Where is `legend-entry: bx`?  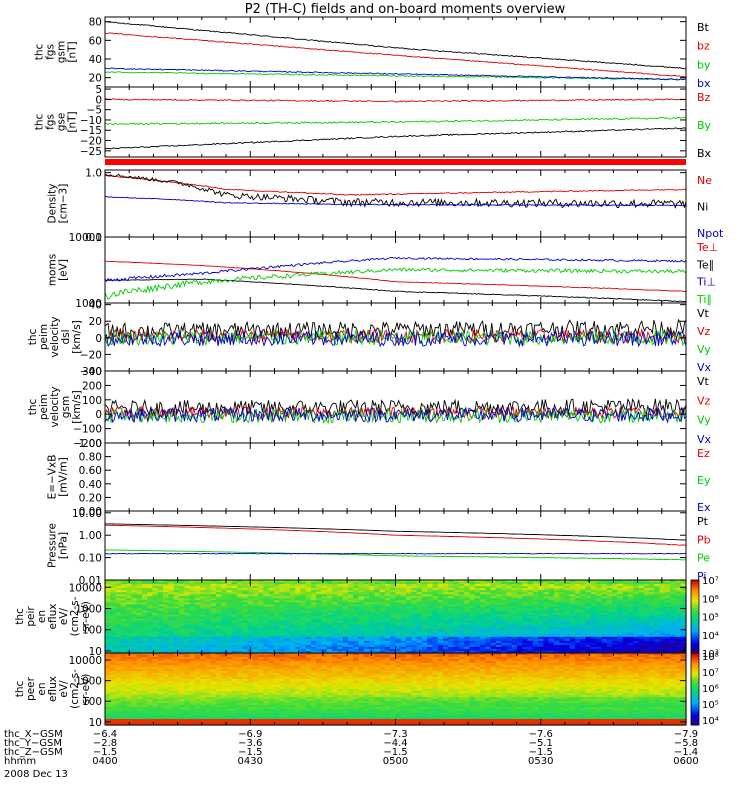 legend-entry: bx is located at coordinates (704, 83).